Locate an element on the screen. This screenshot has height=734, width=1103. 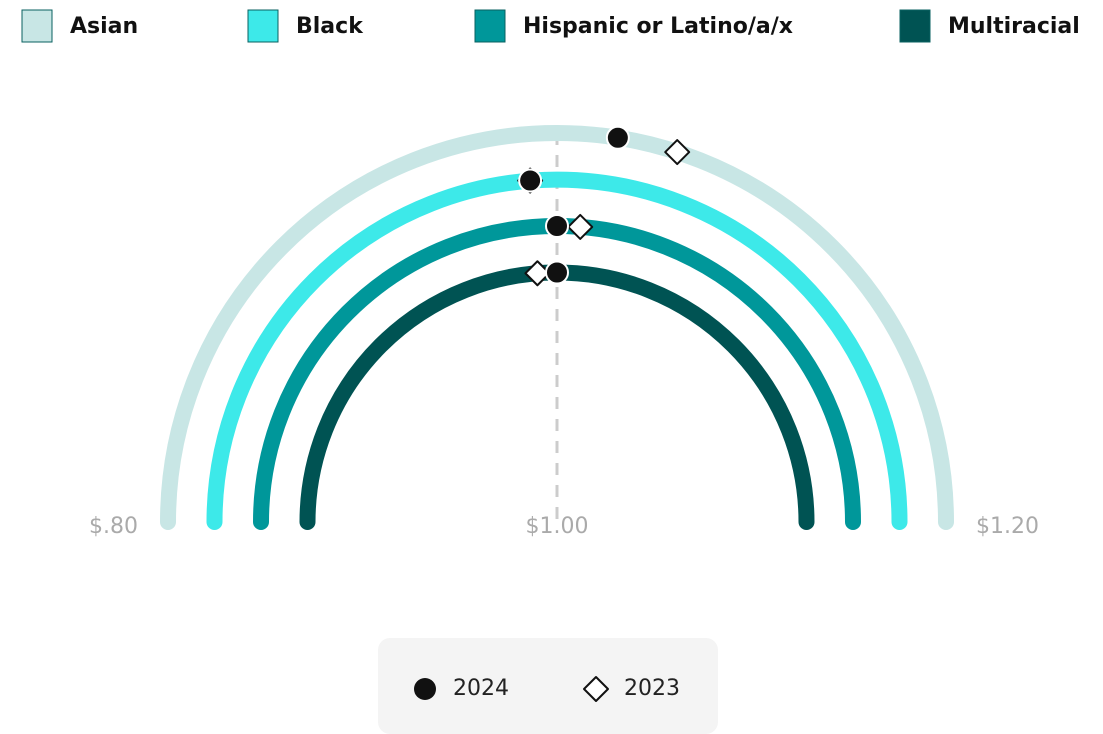
year-legend-box is located at coordinates (548, 686).